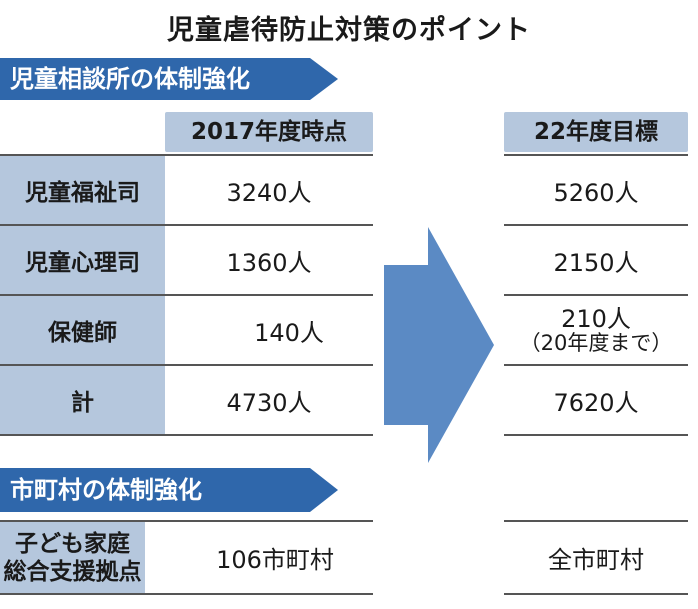 This screenshot has width=698, height=609. What do you see at coordinates (72, 543) in the screenshot?
I see `row-label-line: 子ども家庭` at bounding box center [72, 543].